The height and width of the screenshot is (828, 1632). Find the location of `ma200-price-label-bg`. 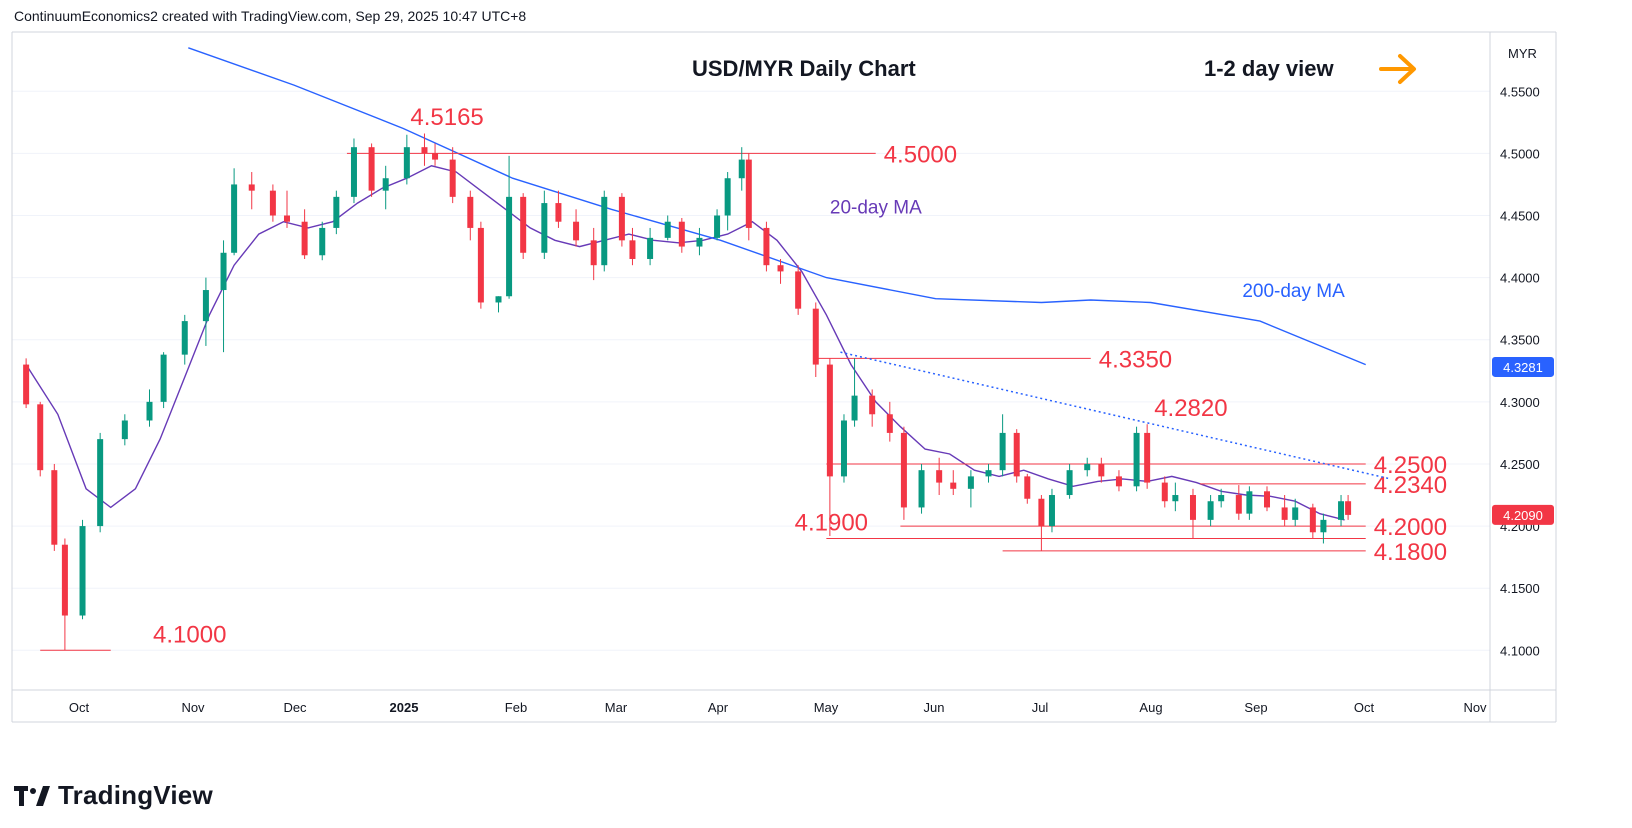

ma200-price-label-bg is located at coordinates (1523, 366).